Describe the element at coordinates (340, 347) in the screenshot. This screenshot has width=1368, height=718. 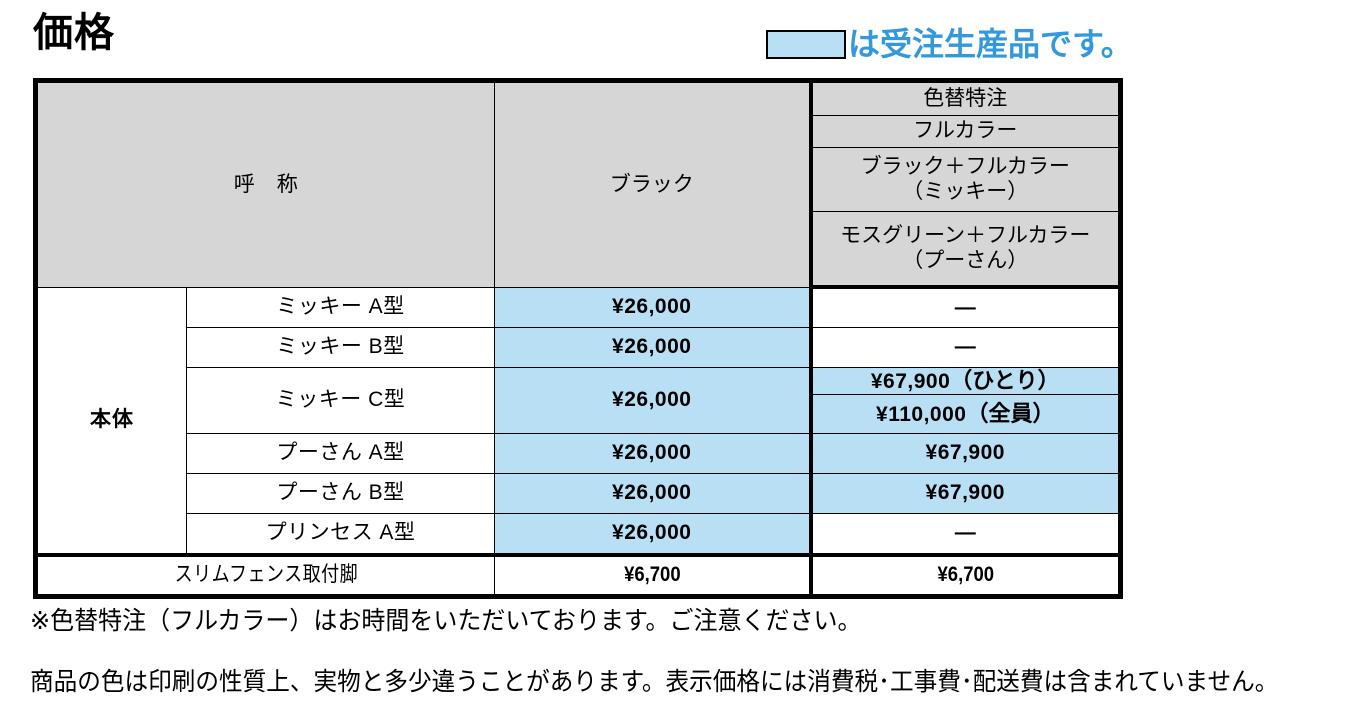
I see `model-name: ミッキー B型` at that location.